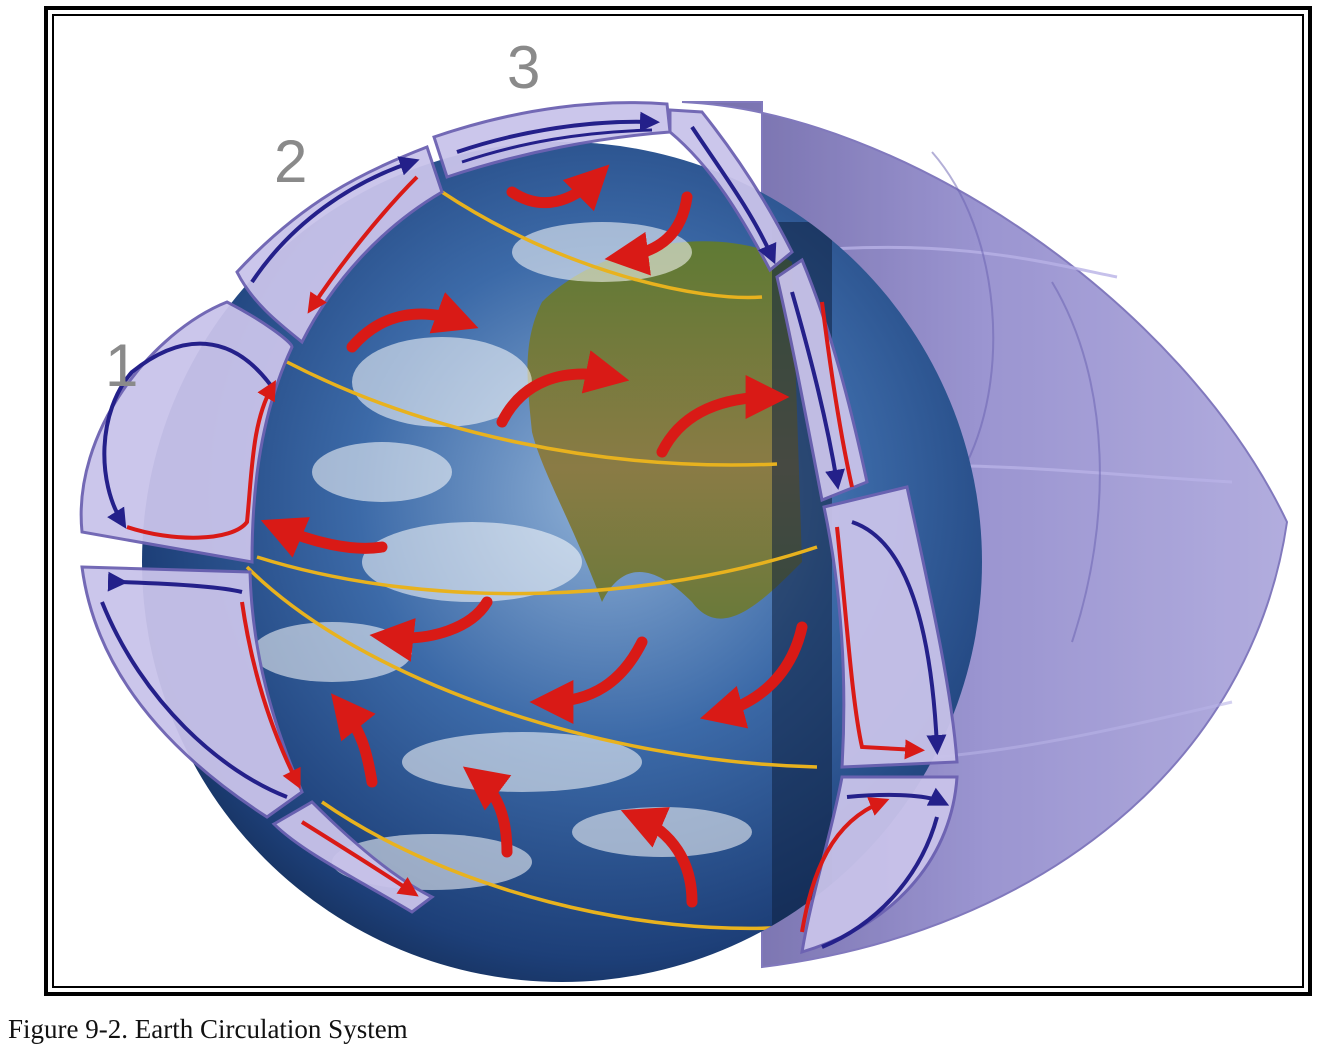 The image size is (1320, 1052). What do you see at coordinates (879, 865) in the screenshot?
I see `cell-1-cut-south` at bounding box center [879, 865].